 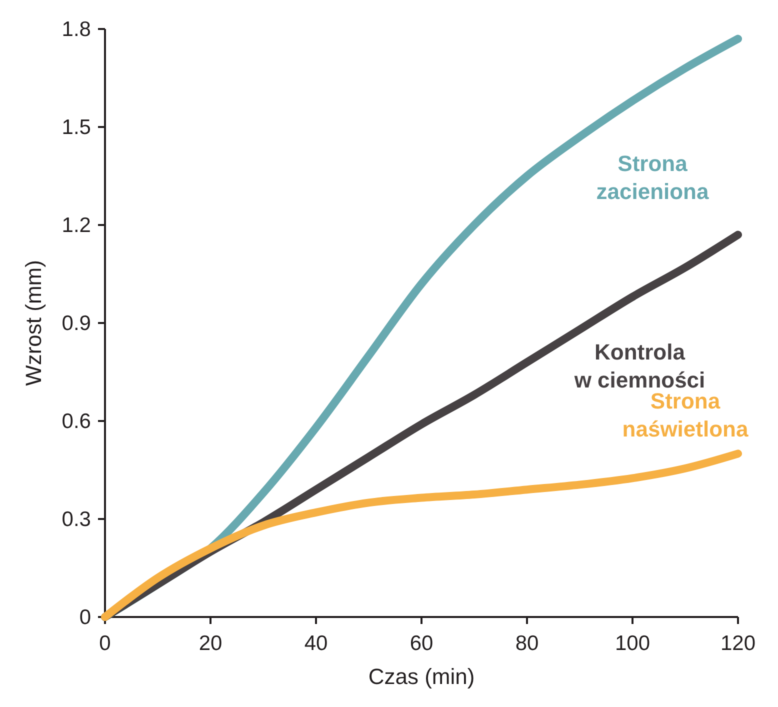 What do you see at coordinates (33, 323) in the screenshot?
I see `y-axis-title: Wzrost (mm)` at bounding box center [33, 323].